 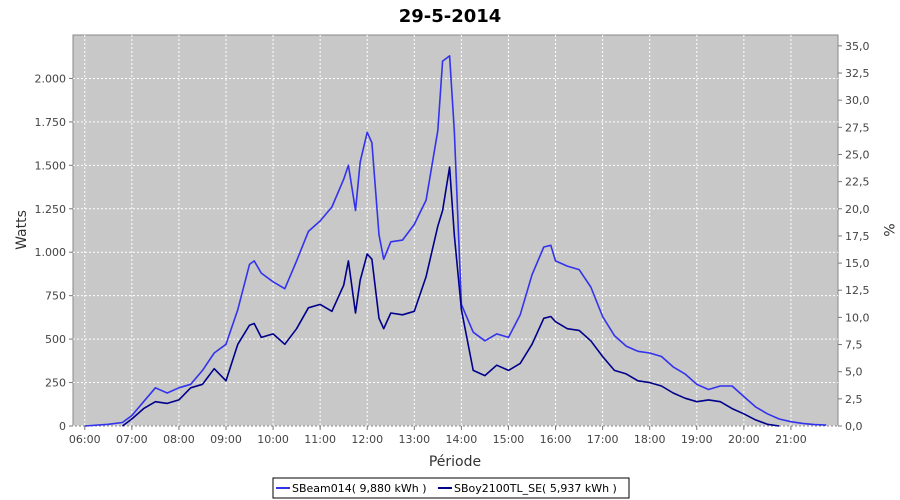 I want to click on x-tick-label: 14:00, so click(x=462, y=439).